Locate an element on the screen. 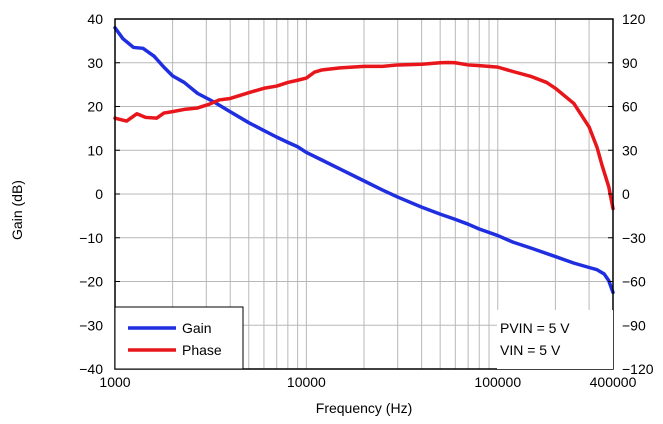 The width and height of the screenshot is (663, 424). y-tick-label: 40 is located at coordinates (95, 19).